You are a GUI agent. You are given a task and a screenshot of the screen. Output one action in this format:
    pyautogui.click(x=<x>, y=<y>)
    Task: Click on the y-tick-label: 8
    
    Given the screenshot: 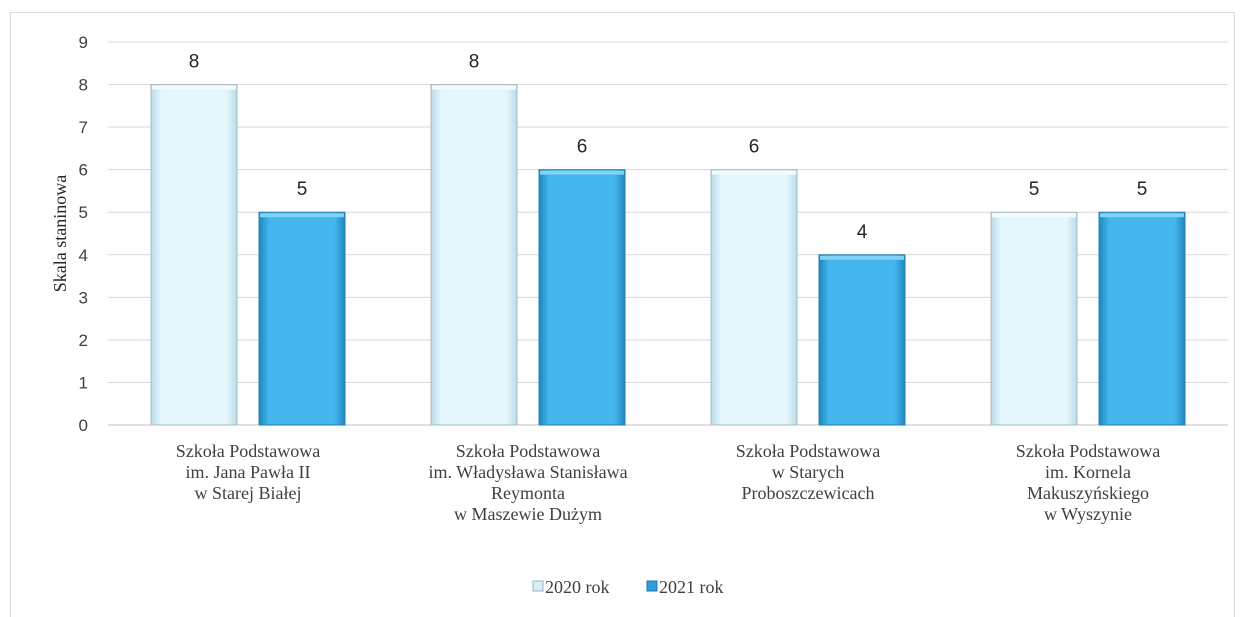 What is the action you would take?
    pyautogui.click(x=83, y=85)
    